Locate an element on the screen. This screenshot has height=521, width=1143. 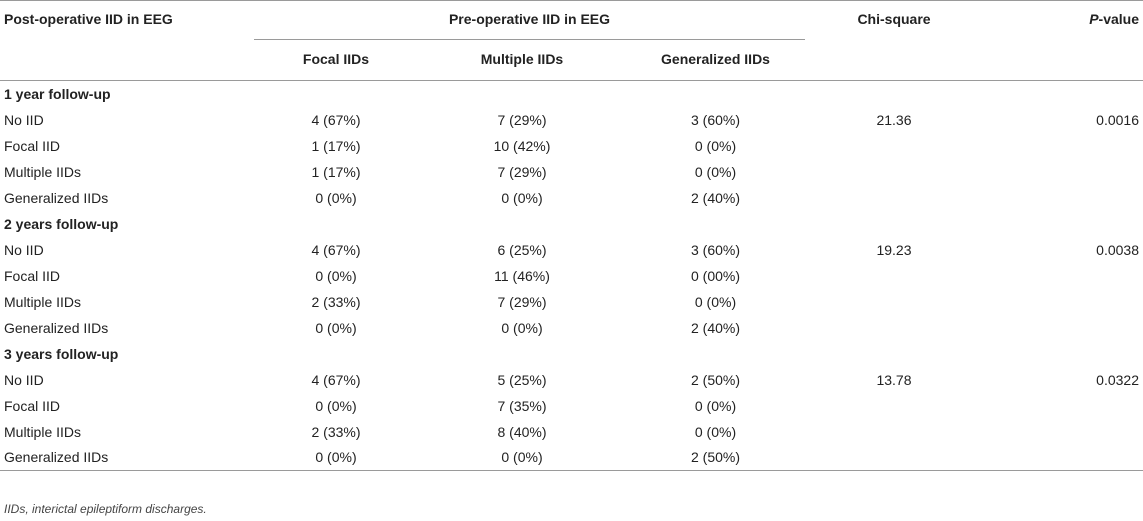
table-row: No IID 4 (67%) 5 (25%) 2 (50%) 13.78 0.0322 is located at coordinates (571, 380).